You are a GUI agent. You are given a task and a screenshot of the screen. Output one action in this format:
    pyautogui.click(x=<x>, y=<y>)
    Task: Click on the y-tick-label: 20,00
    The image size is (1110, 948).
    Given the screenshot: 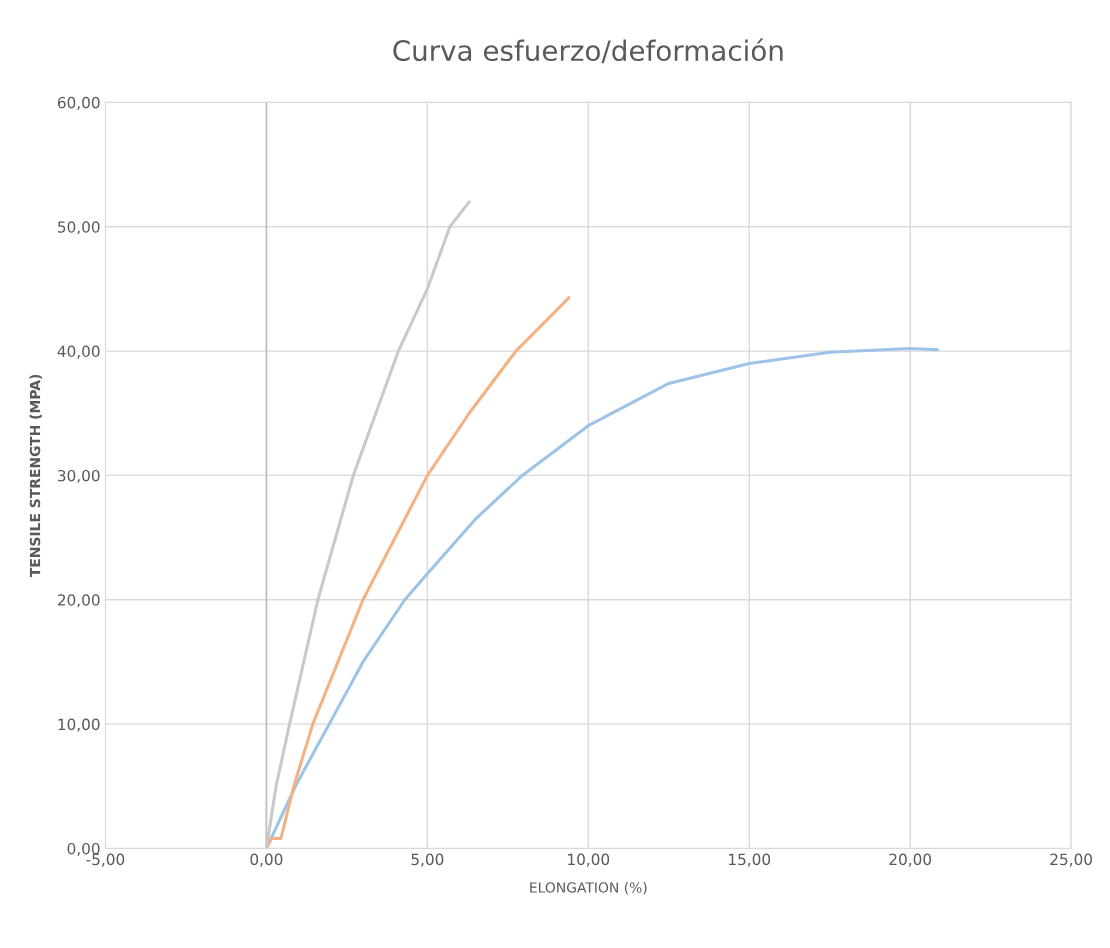 What is the action you would take?
    pyautogui.click(x=78, y=601)
    